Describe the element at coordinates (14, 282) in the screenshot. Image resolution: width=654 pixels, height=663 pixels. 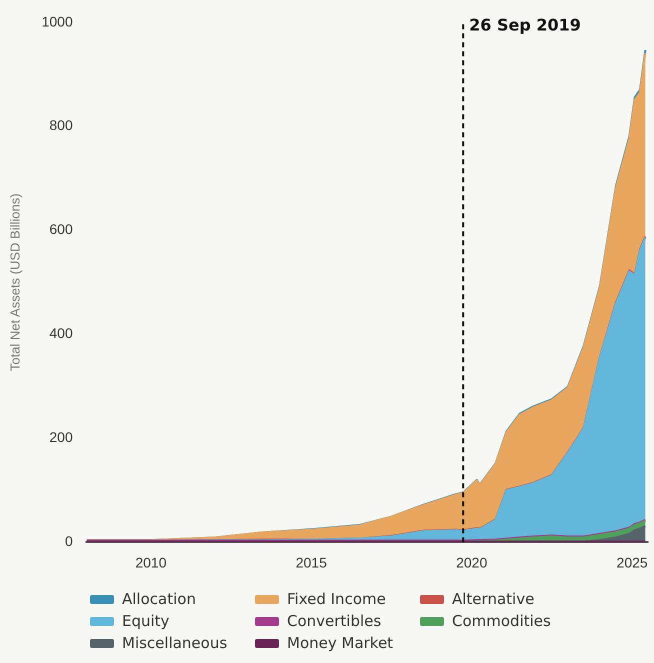
I see `y-axis-title: Total Net Assets (USD Billions)` at that location.